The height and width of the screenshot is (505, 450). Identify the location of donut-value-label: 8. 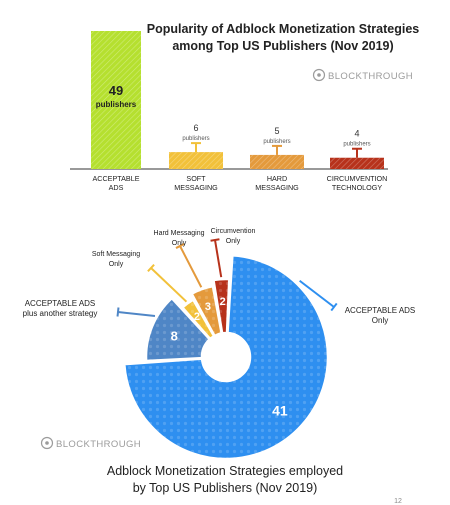
(174, 335).